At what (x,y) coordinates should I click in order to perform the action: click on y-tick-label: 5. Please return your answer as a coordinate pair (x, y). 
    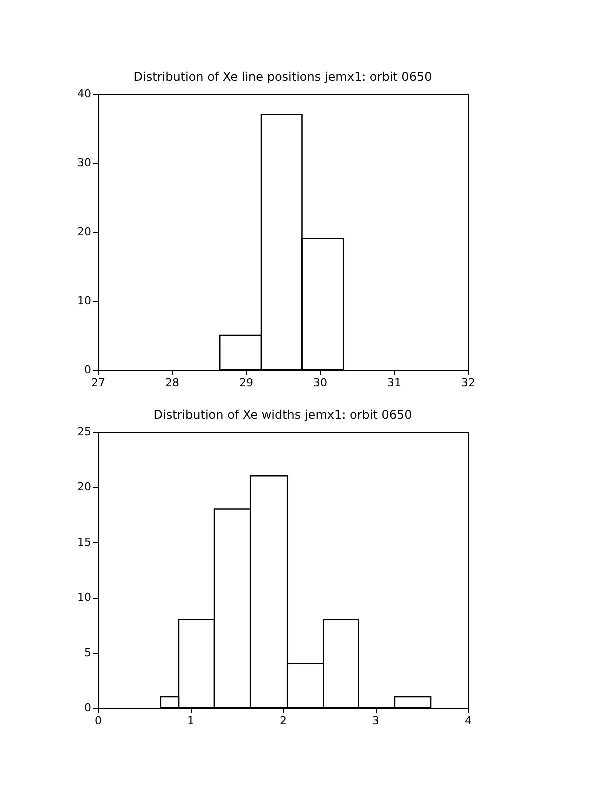
    Looking at the image, I should click on (88, 653).